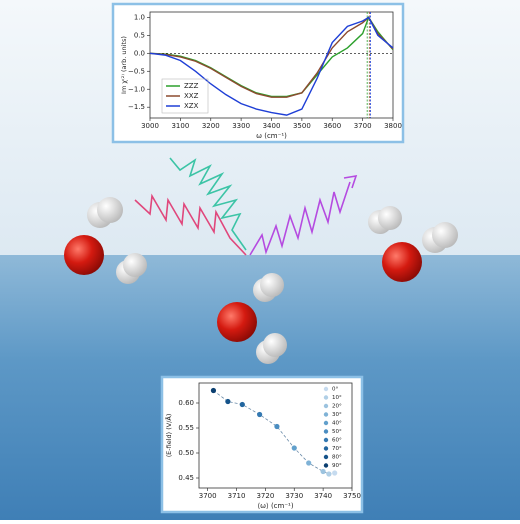 The height and width of the screenshot is (524, 520). What do you see at coordinates (139, 53) in the screenshot?
I see `y-tick-label: 0.0` at bounding box center [139, 53].